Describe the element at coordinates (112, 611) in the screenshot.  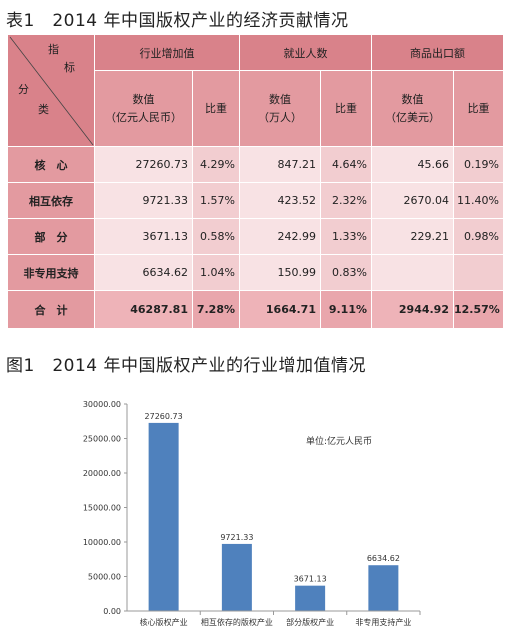
I see `y-tick-label: 0.00` at that location.